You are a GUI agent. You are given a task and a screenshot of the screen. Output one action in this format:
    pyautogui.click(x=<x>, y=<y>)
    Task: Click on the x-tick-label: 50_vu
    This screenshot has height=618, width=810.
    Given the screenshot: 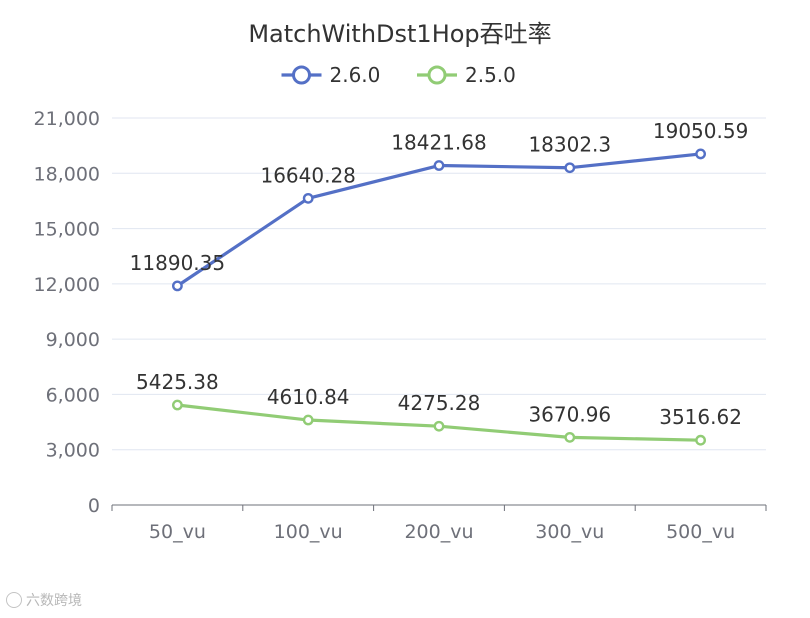 What is the action you would take?
    pyautogui.click(x=177, y=532)
    